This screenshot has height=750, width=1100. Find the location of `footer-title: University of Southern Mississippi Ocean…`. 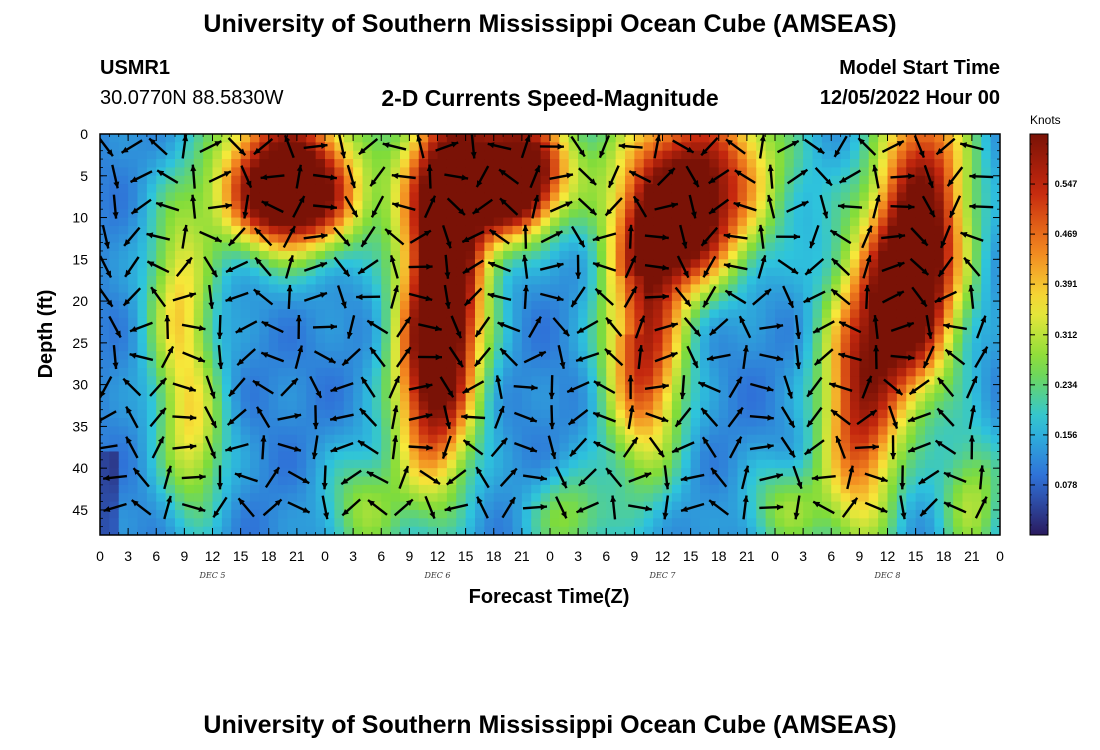

footer-title: University of Southern Mississippi Ocean… is located at coordinates (550, 725).